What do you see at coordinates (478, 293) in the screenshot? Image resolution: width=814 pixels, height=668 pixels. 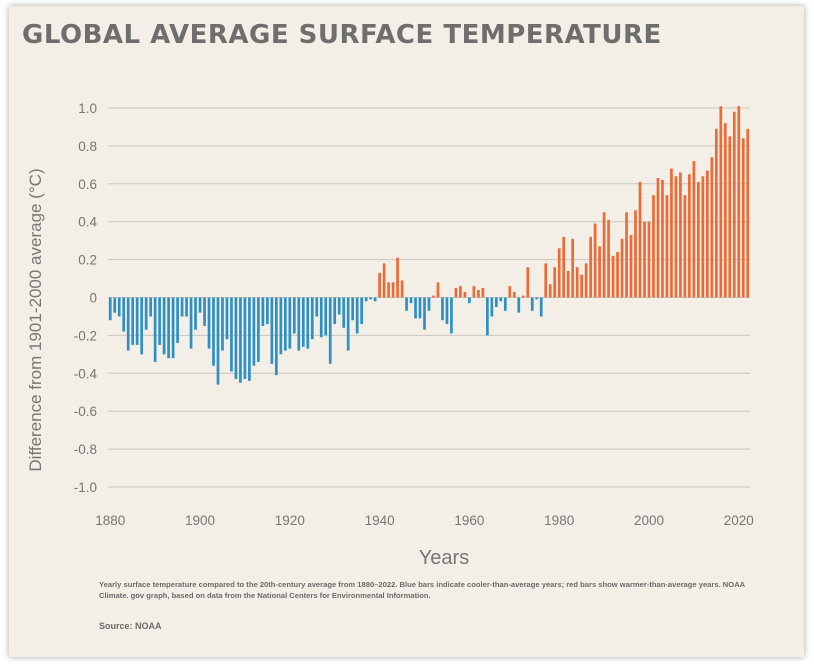 I see `bar-1962` at bounding box center [478, 293].